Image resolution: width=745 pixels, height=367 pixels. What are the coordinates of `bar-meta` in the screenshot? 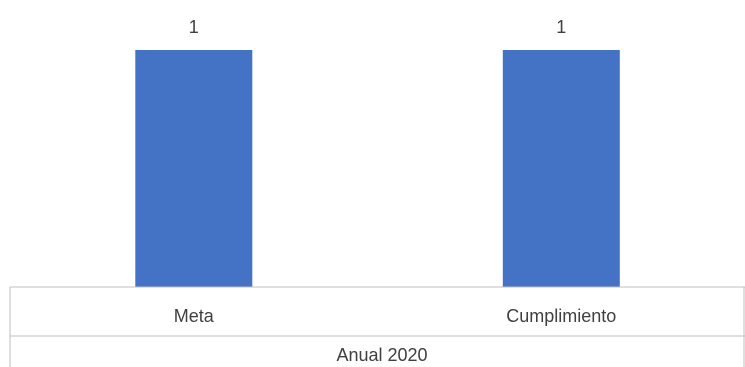 It's located at (194, 168).